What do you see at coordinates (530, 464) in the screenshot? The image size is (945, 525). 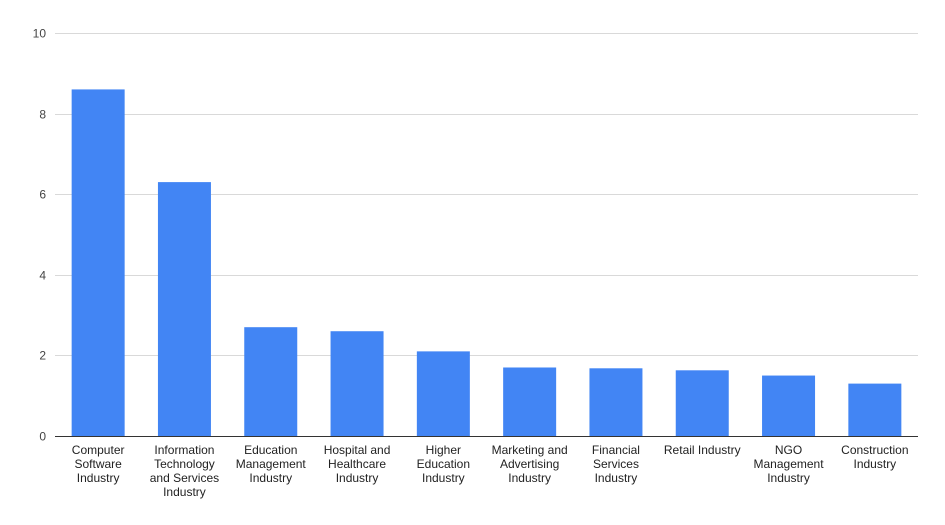 I see `x-tick-label: Marketing and Advertising Industry` at bounding box center [530, 464].